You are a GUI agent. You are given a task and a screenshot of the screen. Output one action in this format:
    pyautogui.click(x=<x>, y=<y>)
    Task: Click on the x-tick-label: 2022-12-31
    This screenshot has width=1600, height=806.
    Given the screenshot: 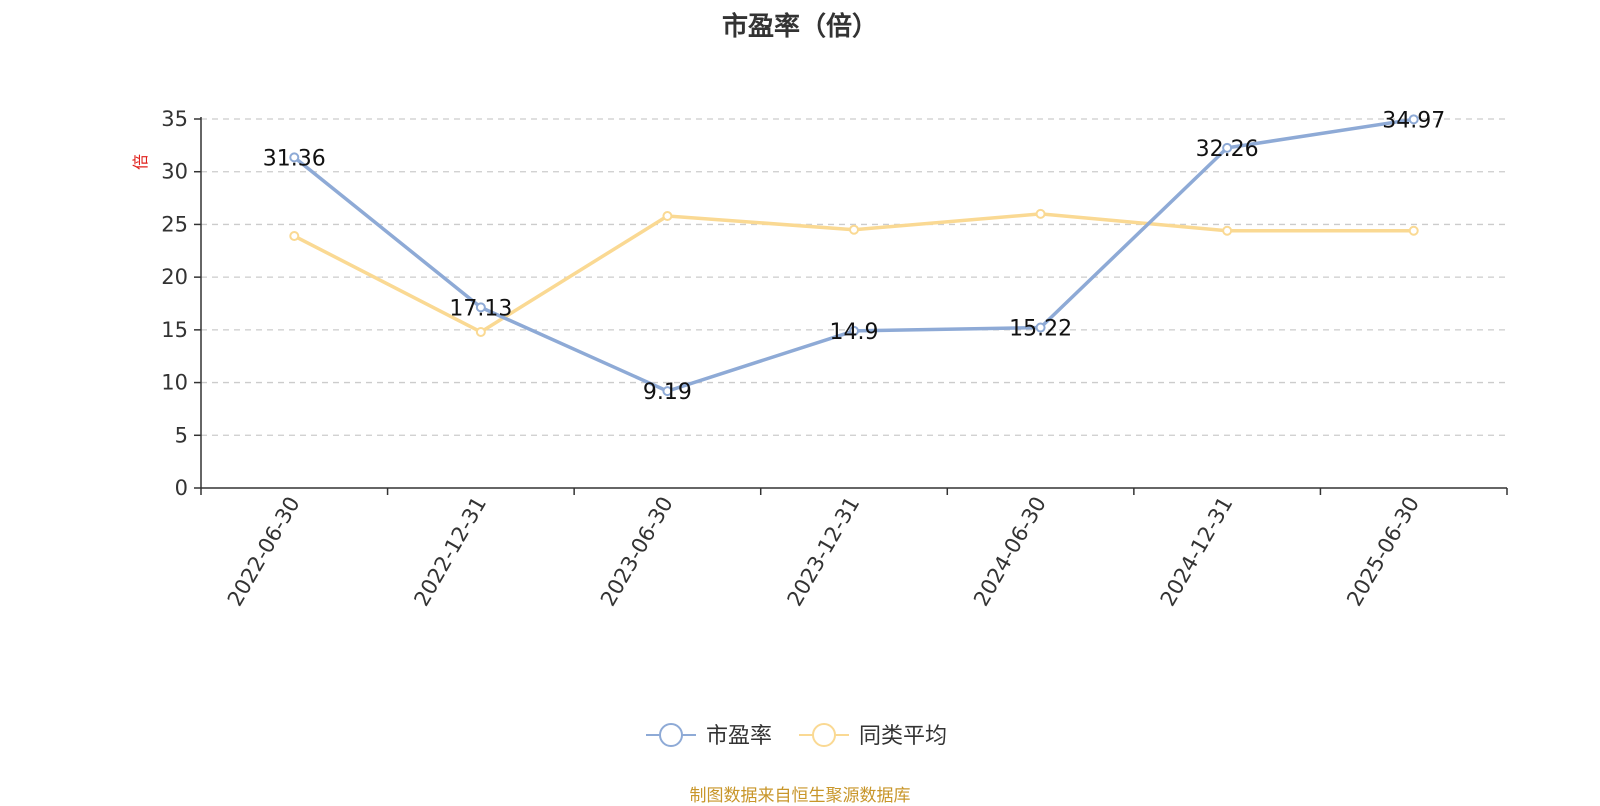 What is the action you would take?
    pyautogui.click(x=450, y=552)
    